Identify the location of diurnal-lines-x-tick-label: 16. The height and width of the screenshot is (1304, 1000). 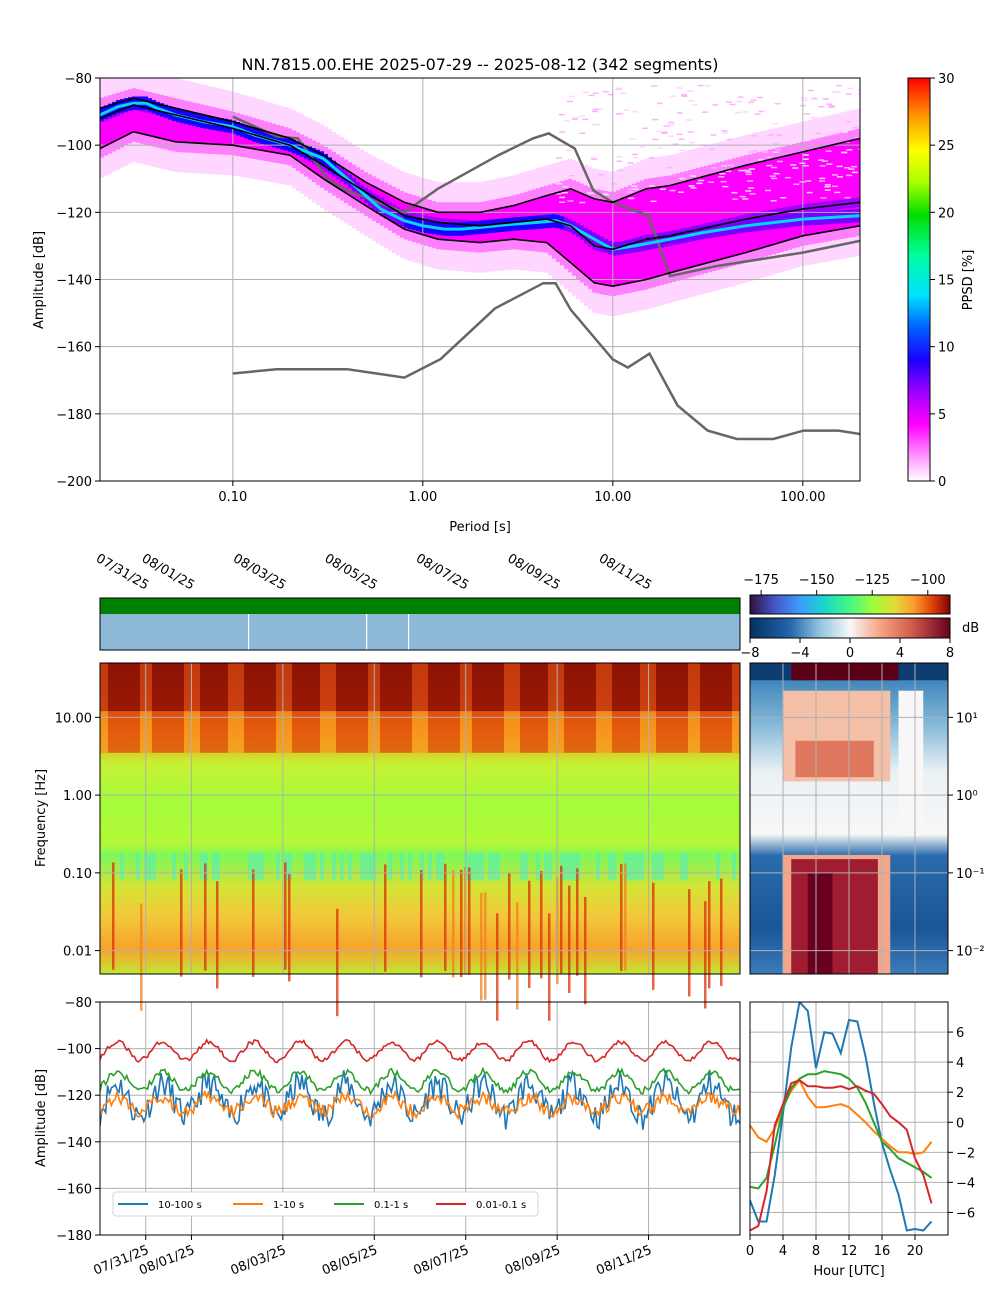
(882, 1251).